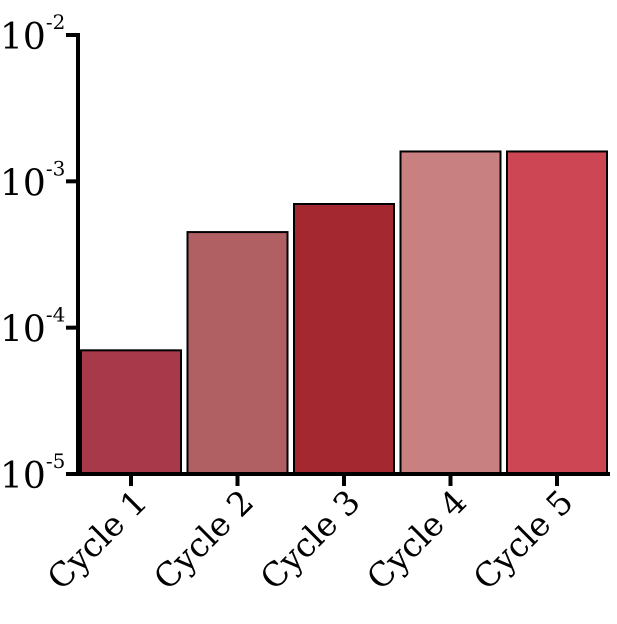  I want to click on x-tick-label: Cycle 3, so click(309, 539).